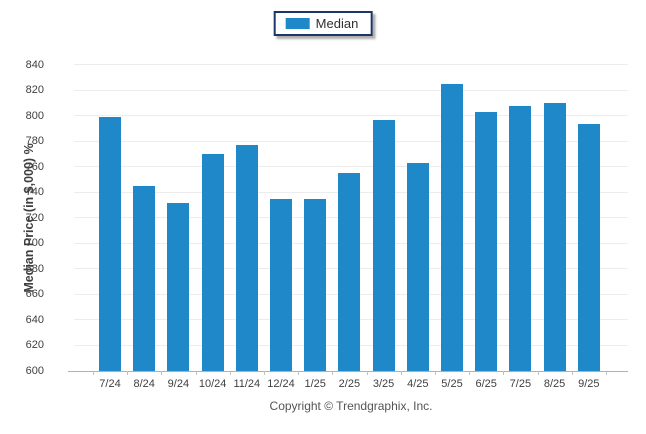 The height and width of the screenshot is (434, 646). I want to click on median-series-swatch-icon, so click(297, 23).